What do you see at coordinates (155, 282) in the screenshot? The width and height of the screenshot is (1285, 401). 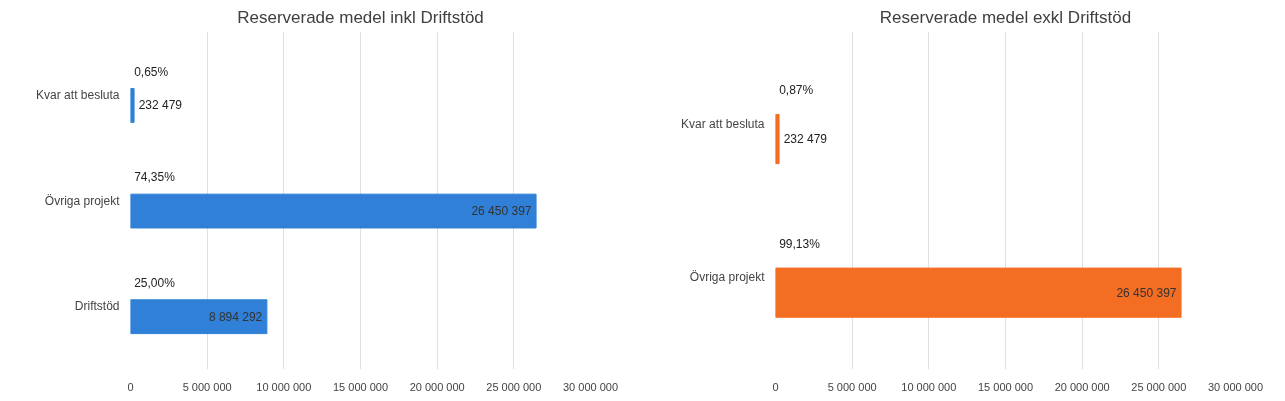 I see `annotation: 25,00%` at bounding box center [155, 282].